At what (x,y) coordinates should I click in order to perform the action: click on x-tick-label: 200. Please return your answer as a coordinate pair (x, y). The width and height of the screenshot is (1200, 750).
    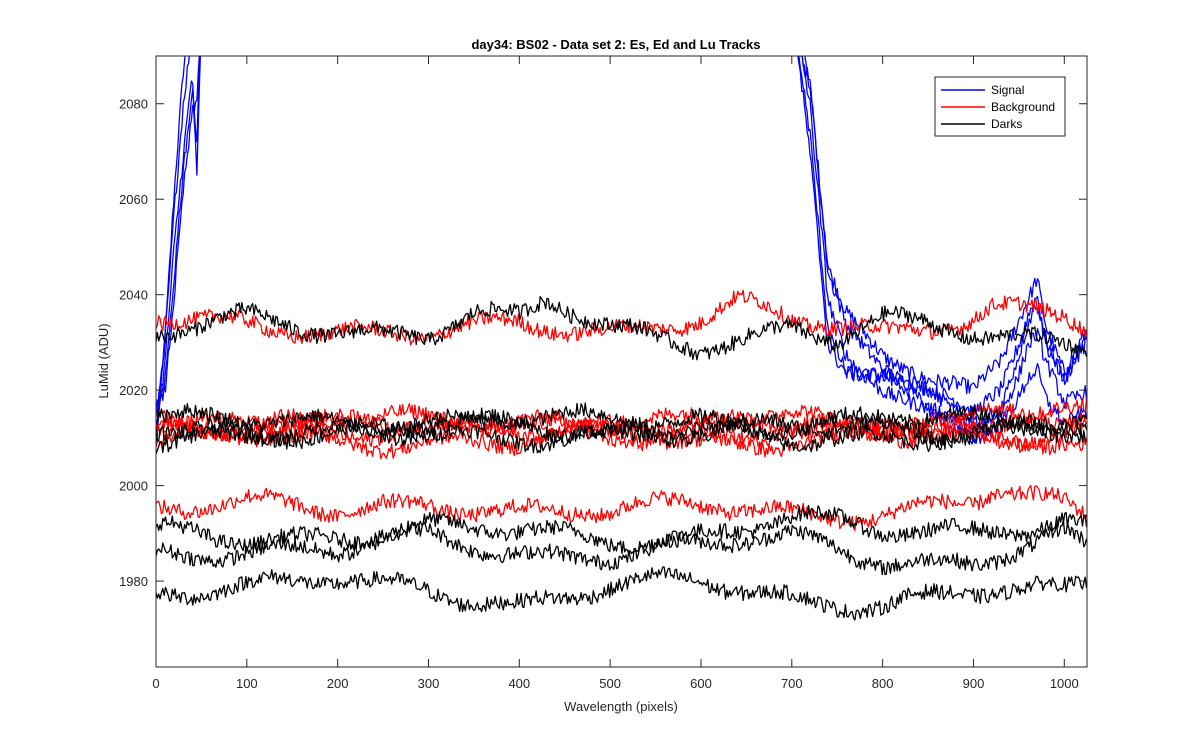
    Looking at the image, I should click on (338, 683).